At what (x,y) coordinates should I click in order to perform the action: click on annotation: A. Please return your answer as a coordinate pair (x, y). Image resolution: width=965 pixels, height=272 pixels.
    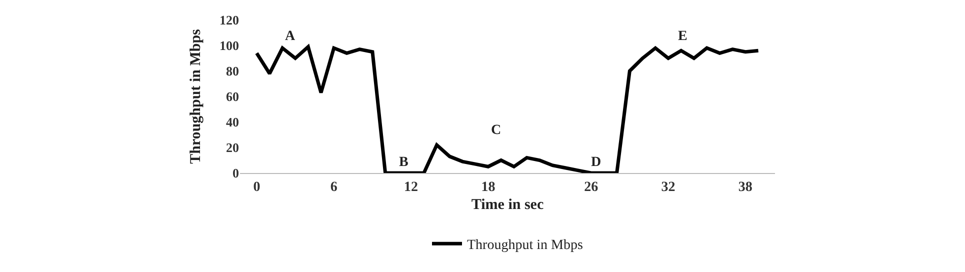
    Looking at the image, I should click on (290, 36).